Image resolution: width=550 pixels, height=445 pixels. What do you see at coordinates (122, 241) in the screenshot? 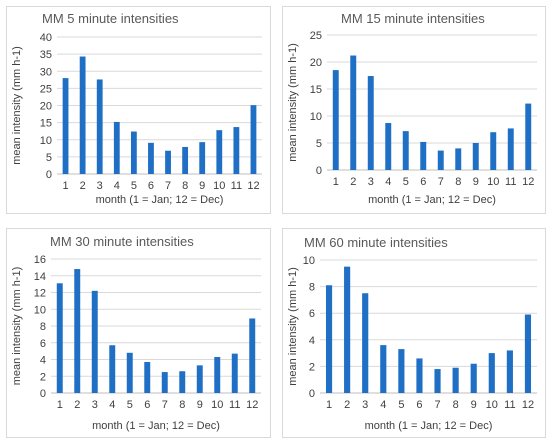
I see `chart-title: MM 30 minute intensities` at bounding box center [122, 241].